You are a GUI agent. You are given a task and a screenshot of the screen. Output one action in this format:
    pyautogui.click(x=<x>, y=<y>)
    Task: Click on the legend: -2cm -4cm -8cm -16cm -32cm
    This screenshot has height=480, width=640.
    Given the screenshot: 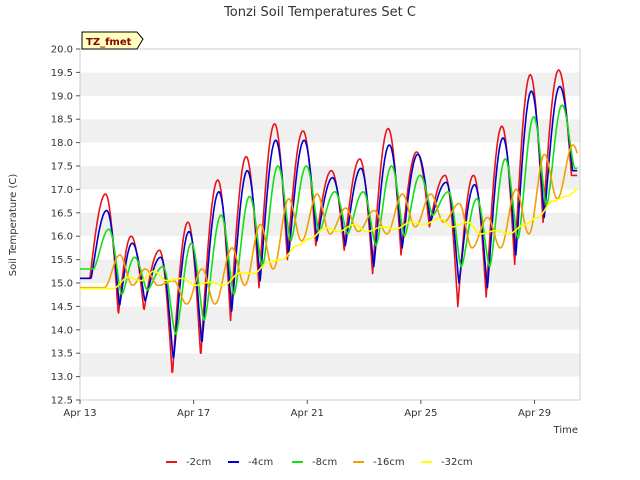 What is the action you would take?
    pyautogui.click(x=319, y=462)
    